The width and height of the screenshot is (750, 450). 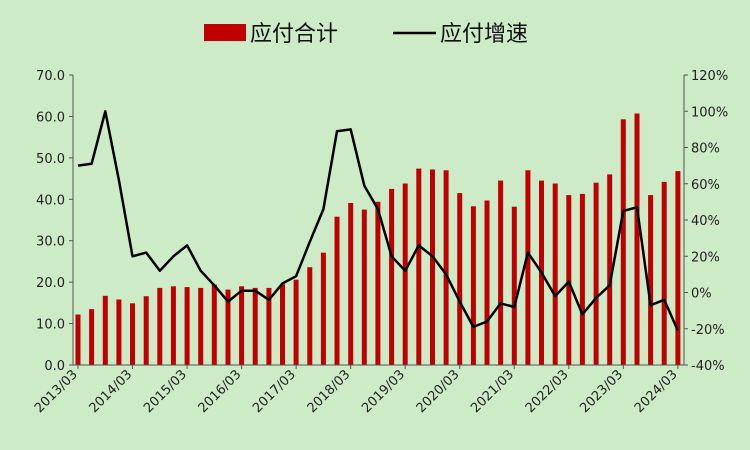 What do you see at coordinates (501, 272) in the screenshot?
I see `bar-2020Q4` at bounding box center [501, 272].